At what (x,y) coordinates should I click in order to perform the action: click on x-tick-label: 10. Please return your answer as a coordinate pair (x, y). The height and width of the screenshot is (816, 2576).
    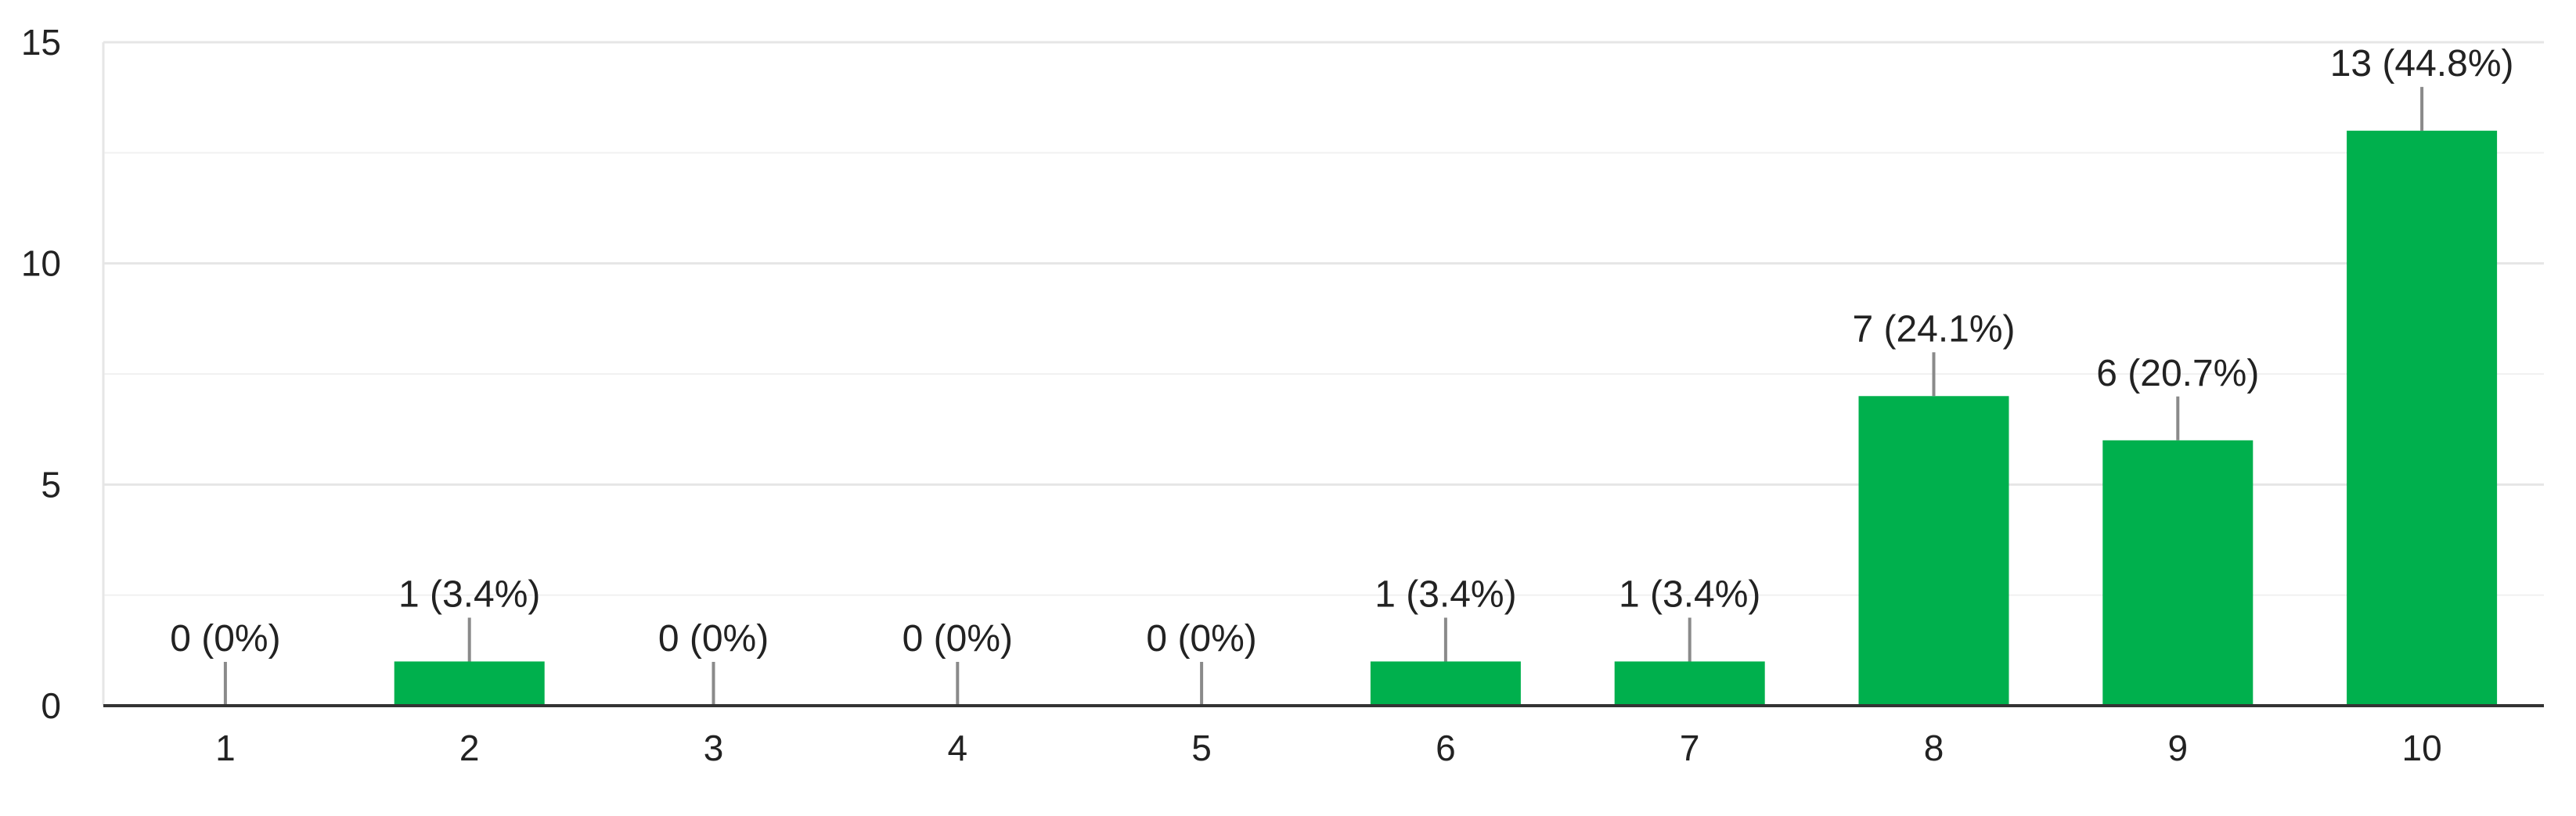
    Looking at the image, I should click on (2422, 748).